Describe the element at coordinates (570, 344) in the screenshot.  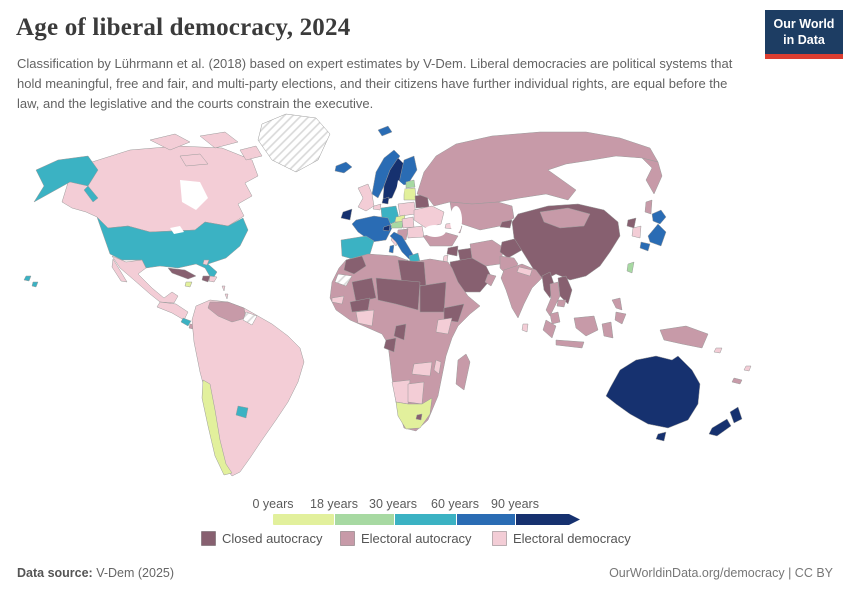
I see `country-indonesia-java` at that location.